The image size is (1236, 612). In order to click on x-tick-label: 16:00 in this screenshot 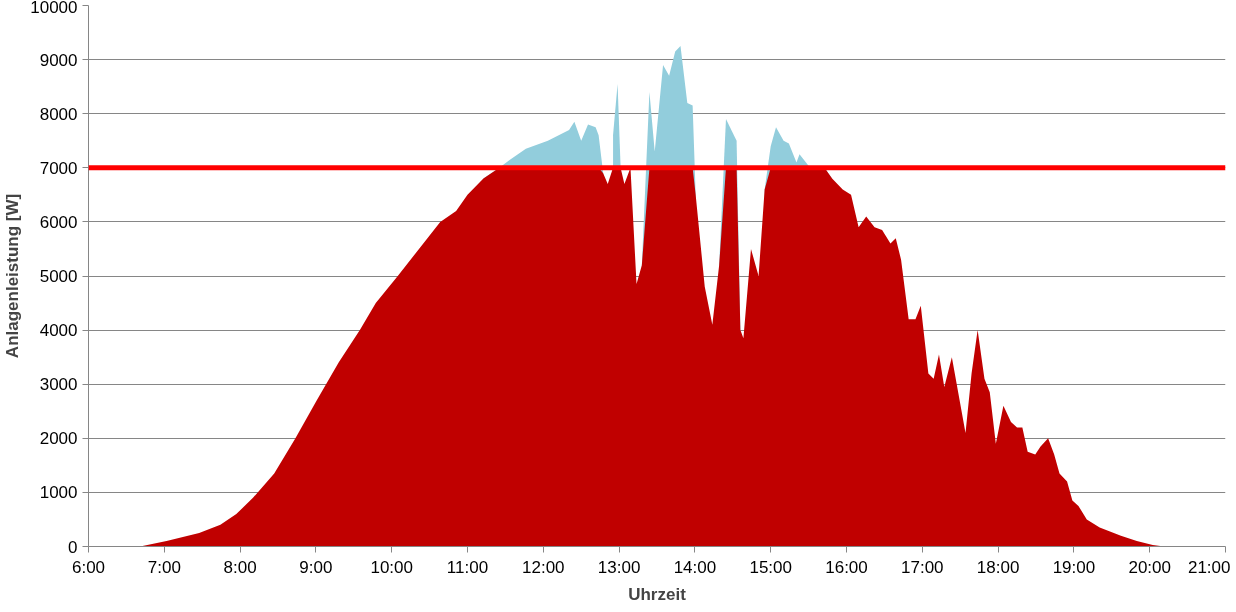, I will do `click(846, 567)`.